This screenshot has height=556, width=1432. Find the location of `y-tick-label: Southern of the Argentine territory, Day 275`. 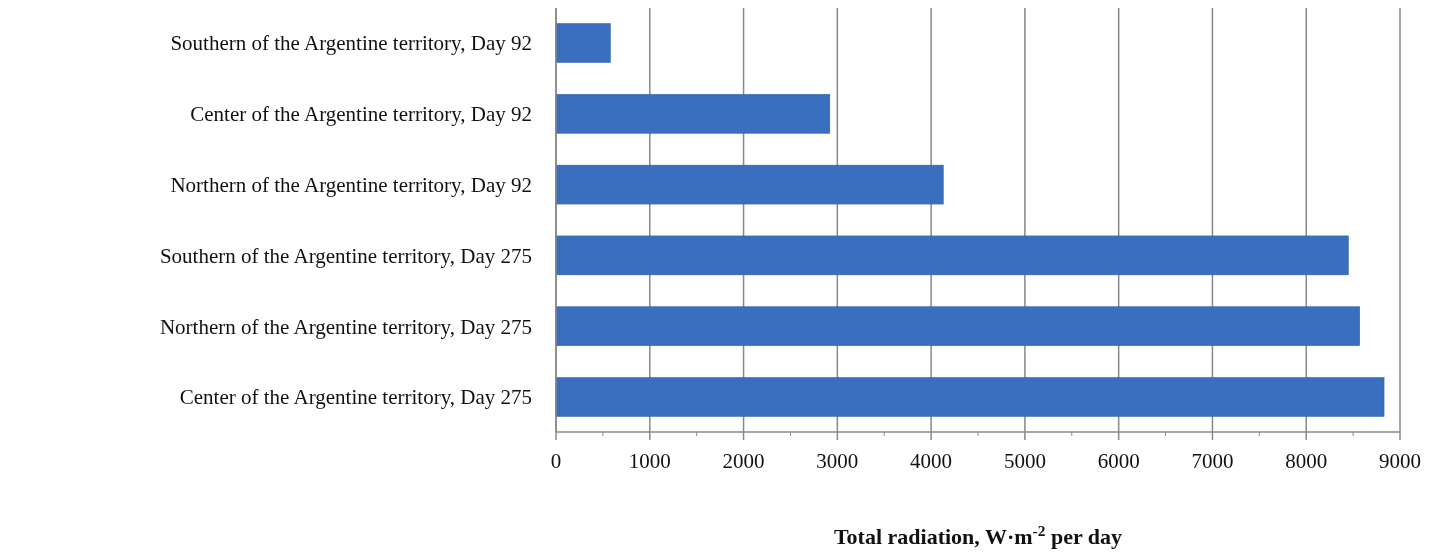

y-tick-label: Southern of the Argentine territory, Day 275 is located at coordinates (345, 255).